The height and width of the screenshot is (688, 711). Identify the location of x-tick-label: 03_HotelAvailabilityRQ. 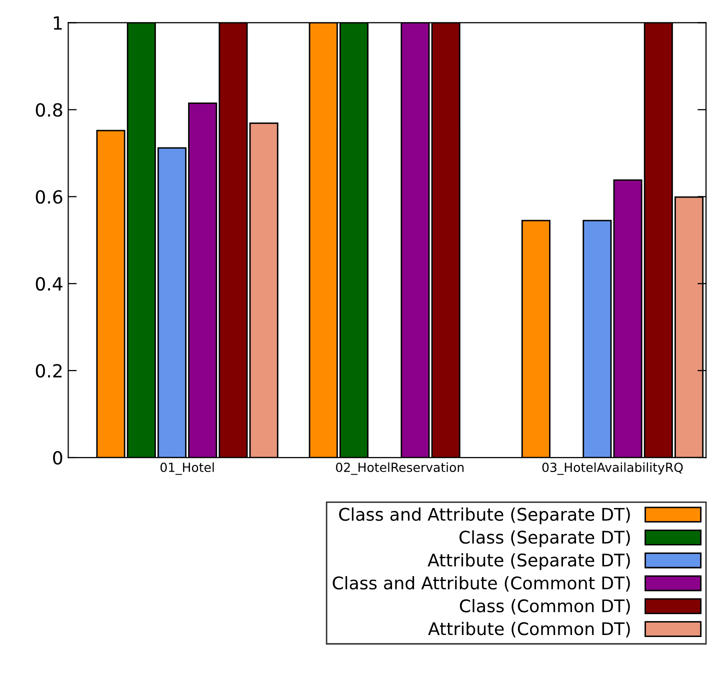
(612, 468).